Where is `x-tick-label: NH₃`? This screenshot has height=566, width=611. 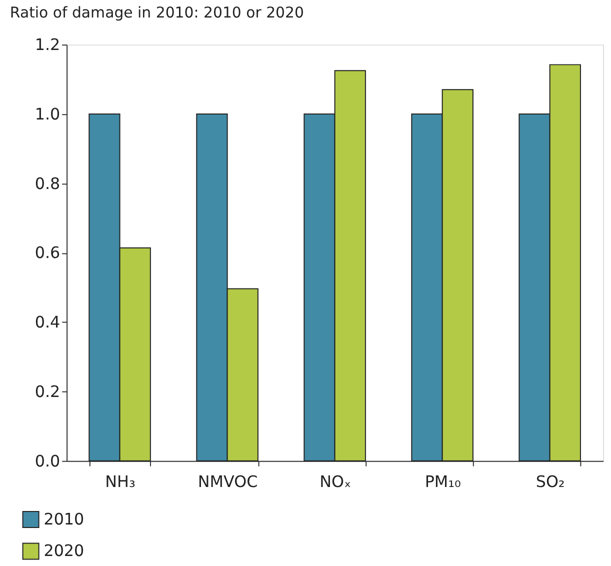
x-tick-label: NH₃ is located at coordinates (120, 482).